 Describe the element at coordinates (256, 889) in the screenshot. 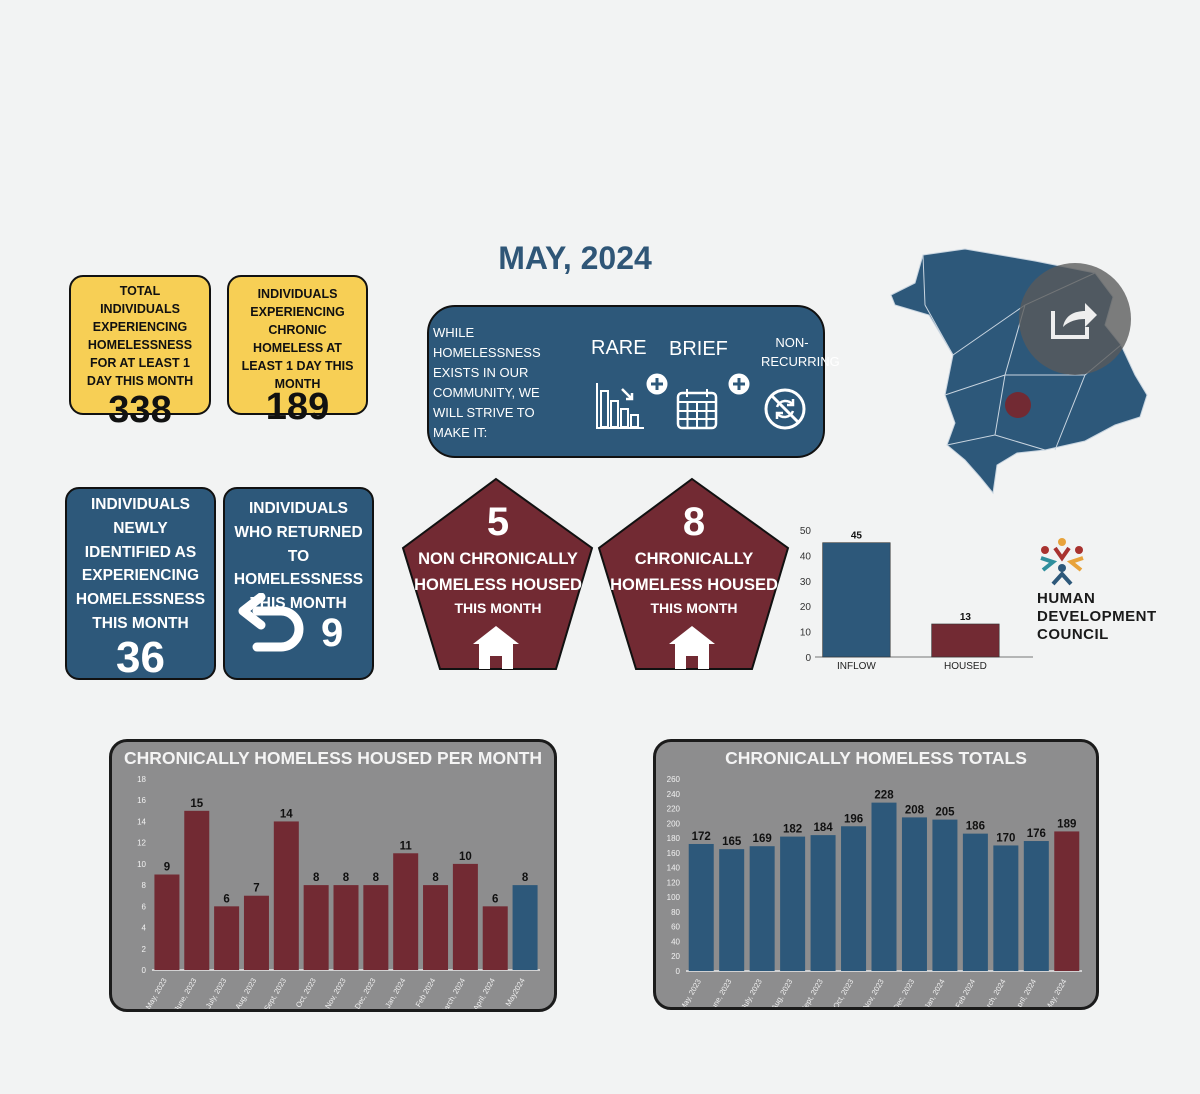

I see `data-label: 7` at that location.